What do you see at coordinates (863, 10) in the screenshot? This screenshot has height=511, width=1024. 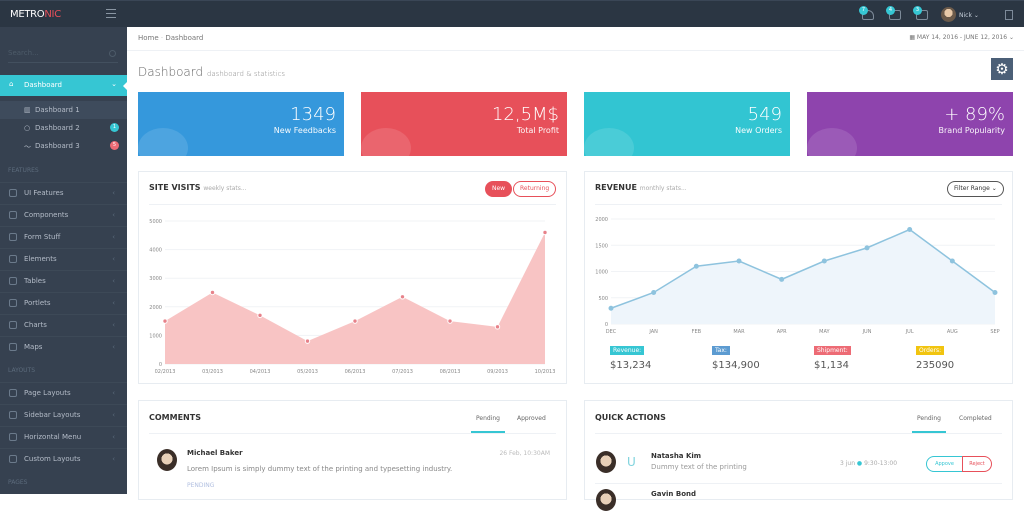 I see `notification-badge: 7` at bounding box center [863, 10].